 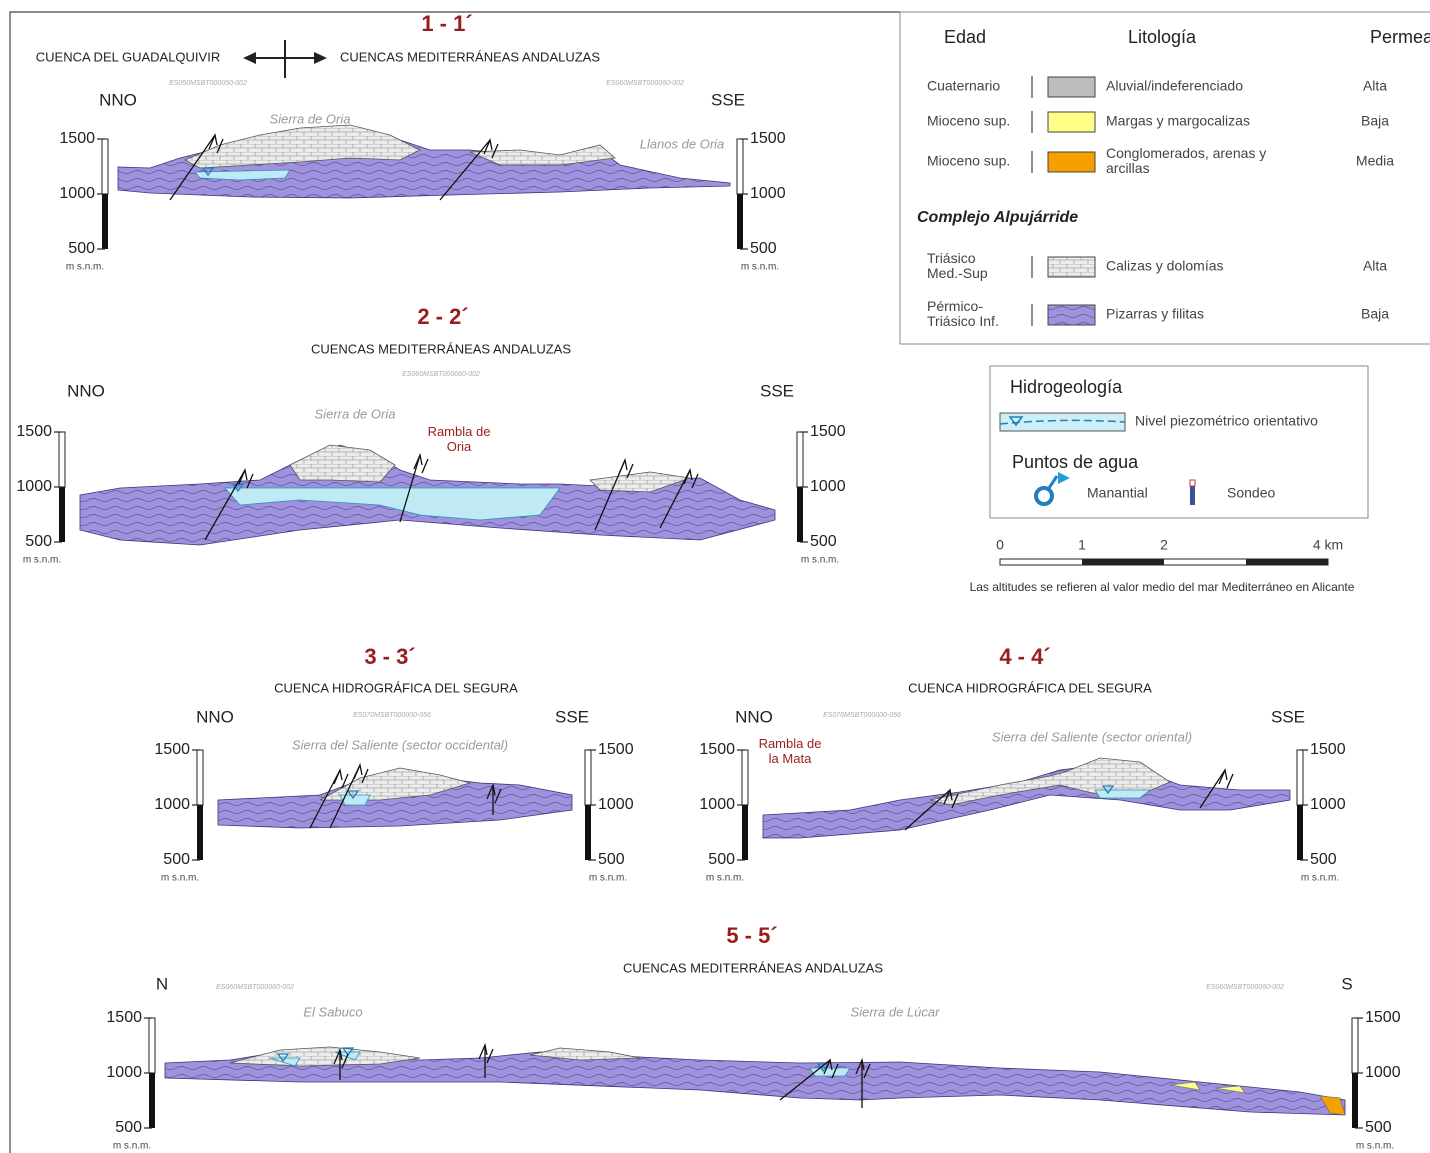 I want to click on legend-permeability: Media, so click(x=1375, y=161).